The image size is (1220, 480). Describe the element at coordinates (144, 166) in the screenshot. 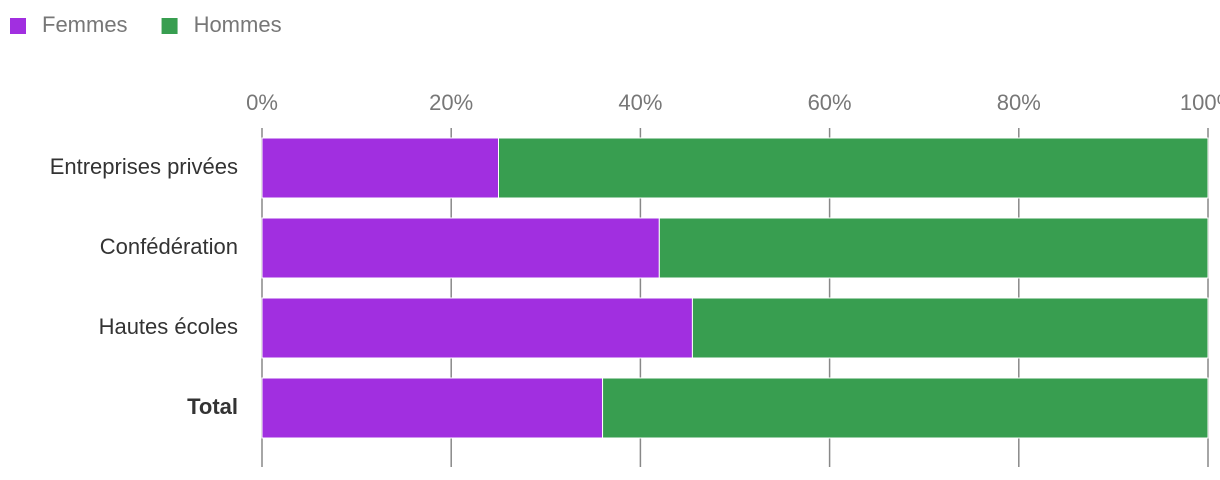

I see `y-tick-label: Entreprises privées` at that location.